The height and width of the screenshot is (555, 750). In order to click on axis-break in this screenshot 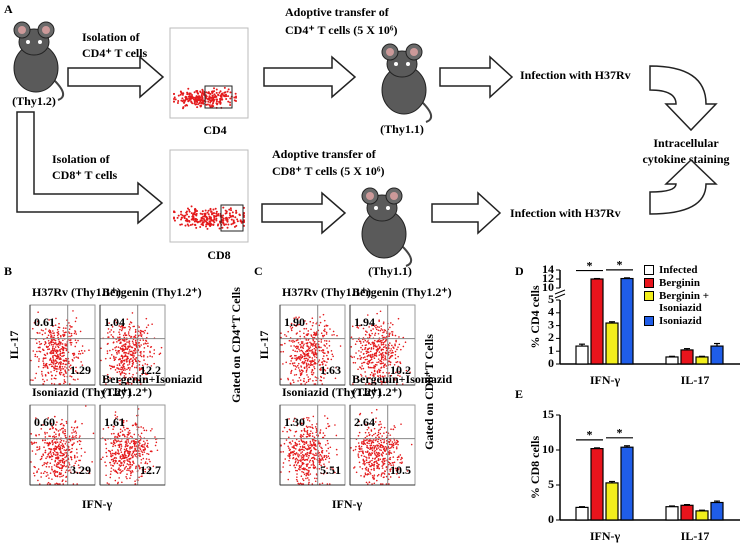, I will do `click(560, 292)`.